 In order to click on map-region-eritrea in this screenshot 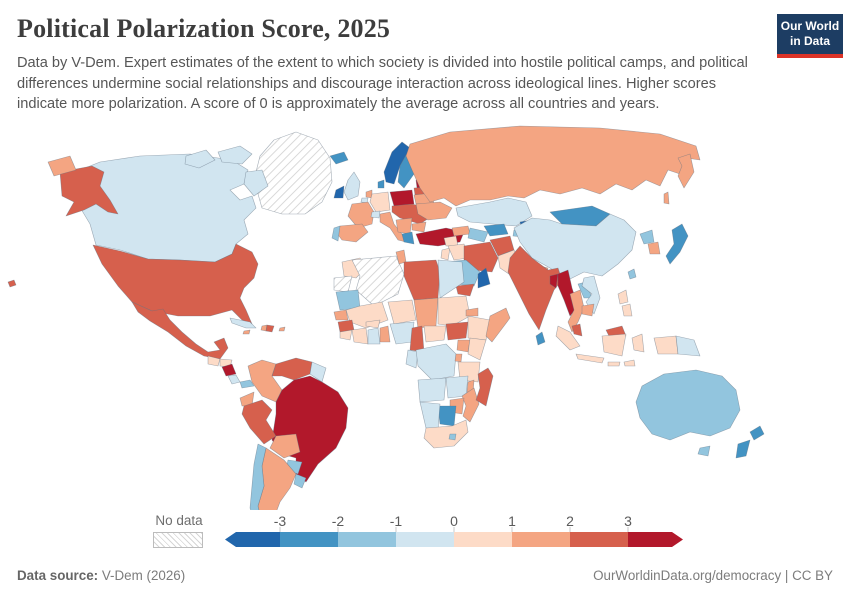, I will do `click(472, 312)`.